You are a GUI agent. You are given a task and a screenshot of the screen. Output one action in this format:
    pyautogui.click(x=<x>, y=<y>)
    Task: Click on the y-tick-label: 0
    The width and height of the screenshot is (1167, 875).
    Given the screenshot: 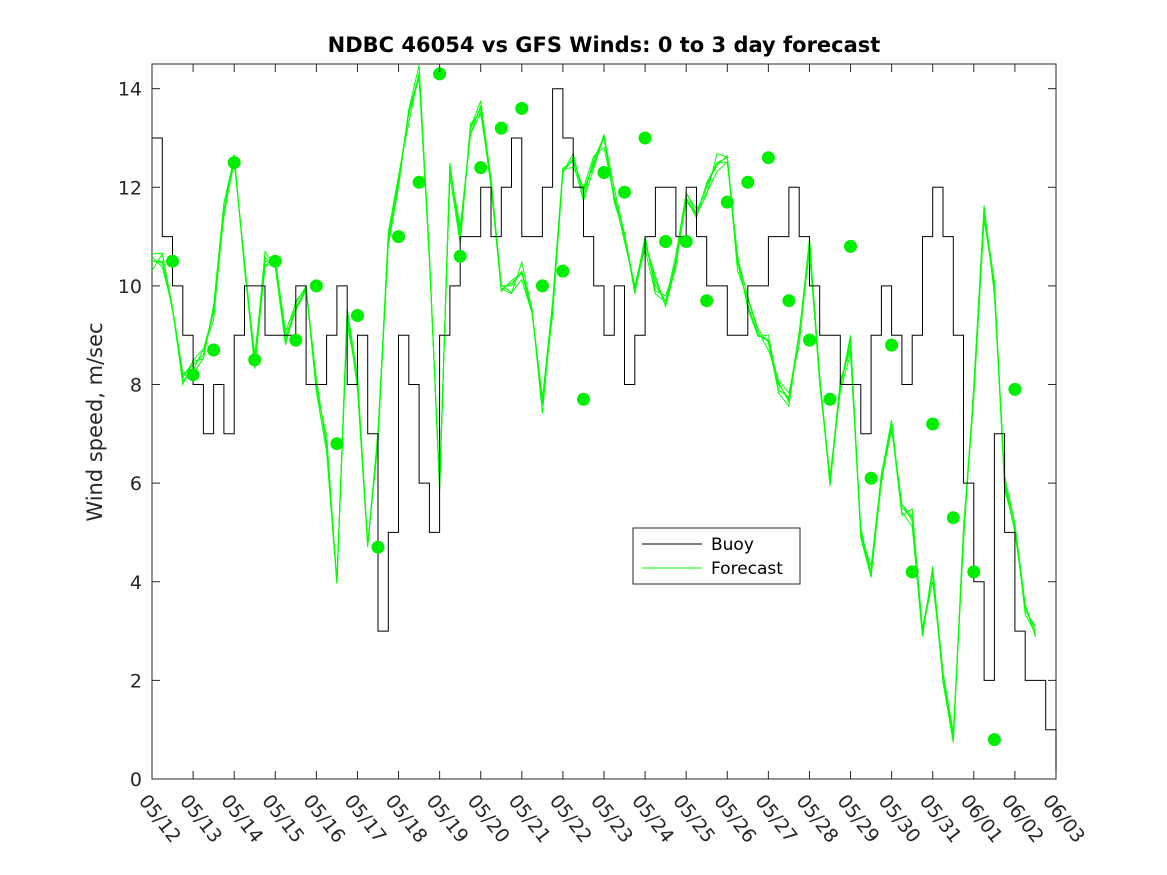 What is the action you would take?
    pyautogui.click(x=136, y=780)
    